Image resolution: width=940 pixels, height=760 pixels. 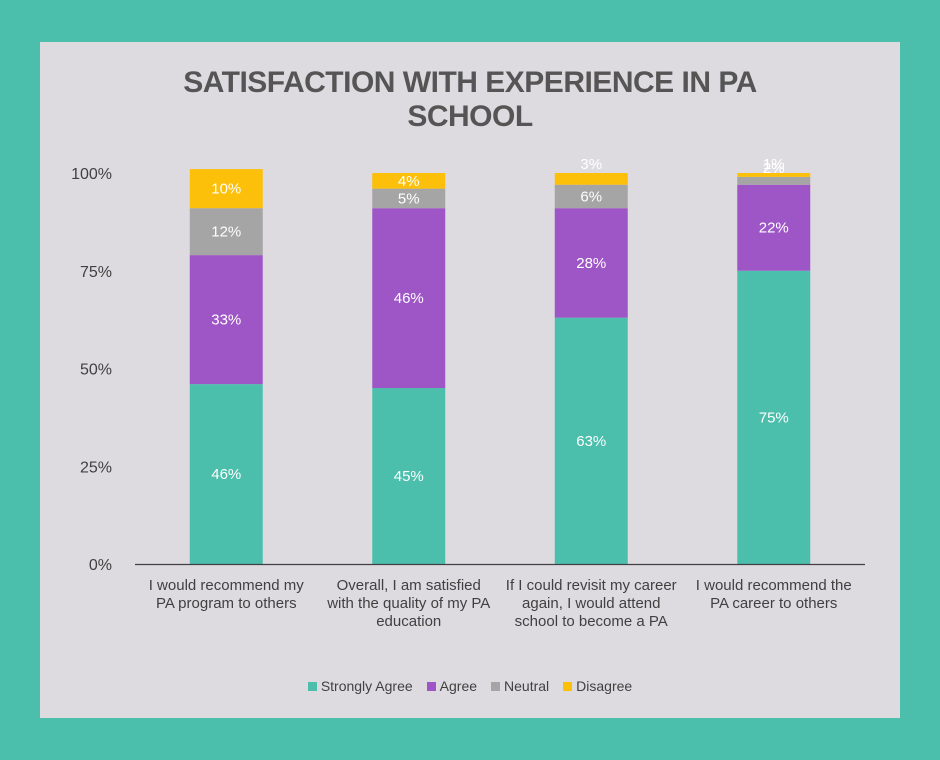 I want to click on chart-title-line-2: SCHOOL, so click(x=470, y=116).